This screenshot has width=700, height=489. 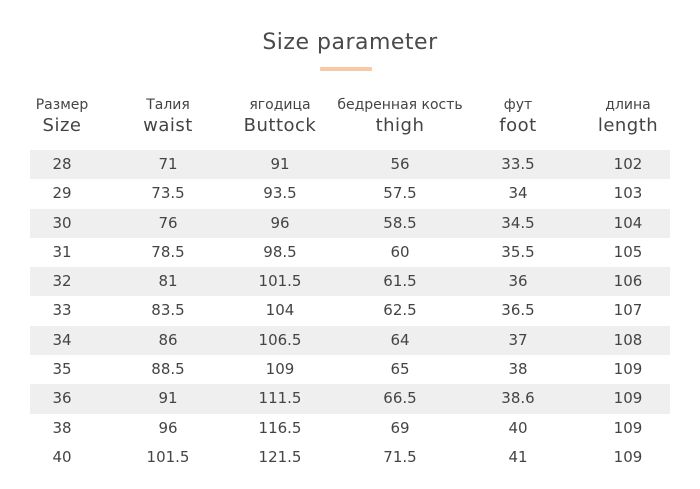 I want to click on cell-size: 31, so click(x=62, y=251).